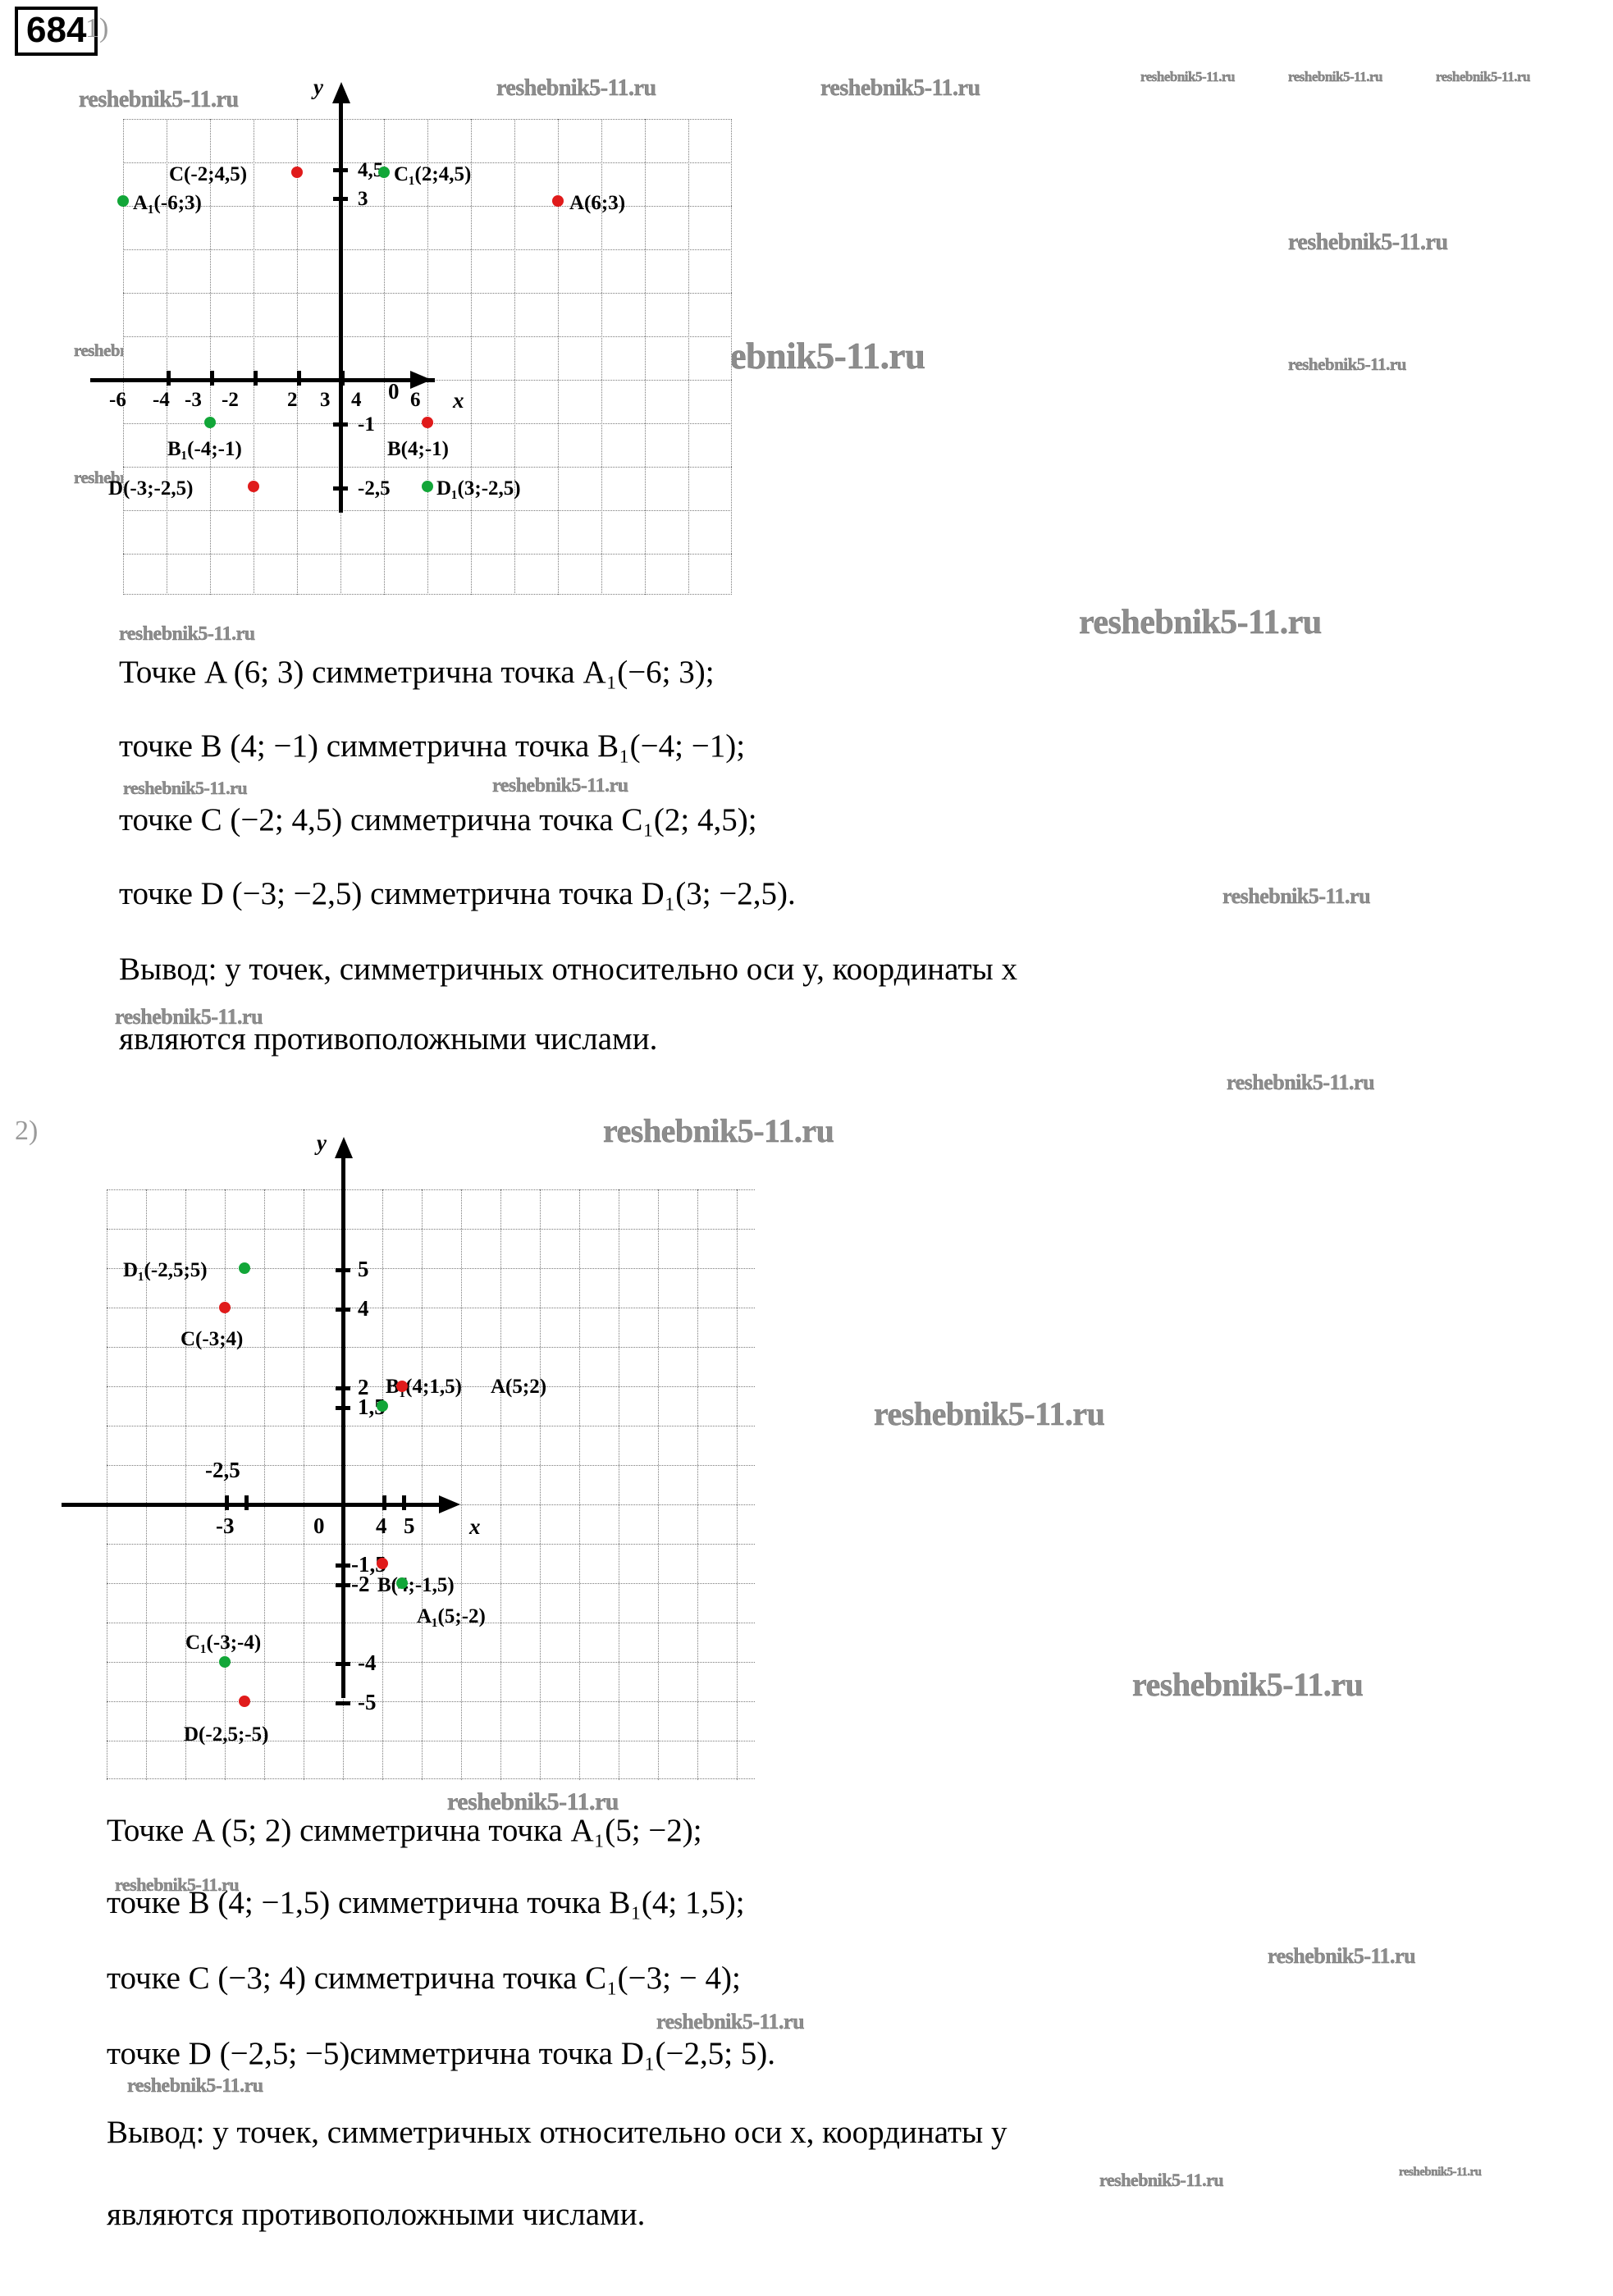 Image resolution: width=1613 pixels, height=2296 pixels. I want to click on x-axis-name-2: x, so click(475, 1526).